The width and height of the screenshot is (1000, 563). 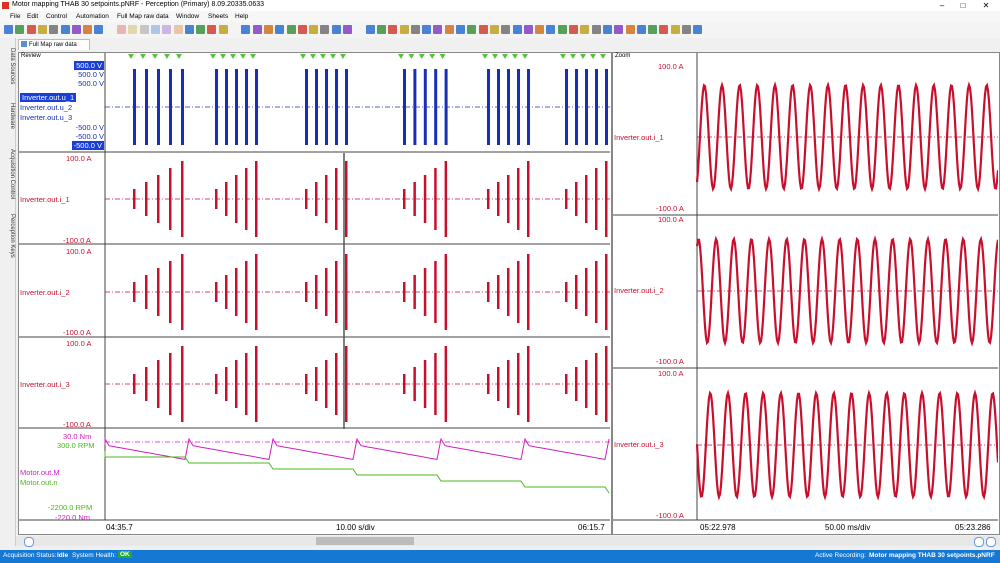 I want to click on torque-channel-name: Motor.out.M, so click(x=40, y=472).